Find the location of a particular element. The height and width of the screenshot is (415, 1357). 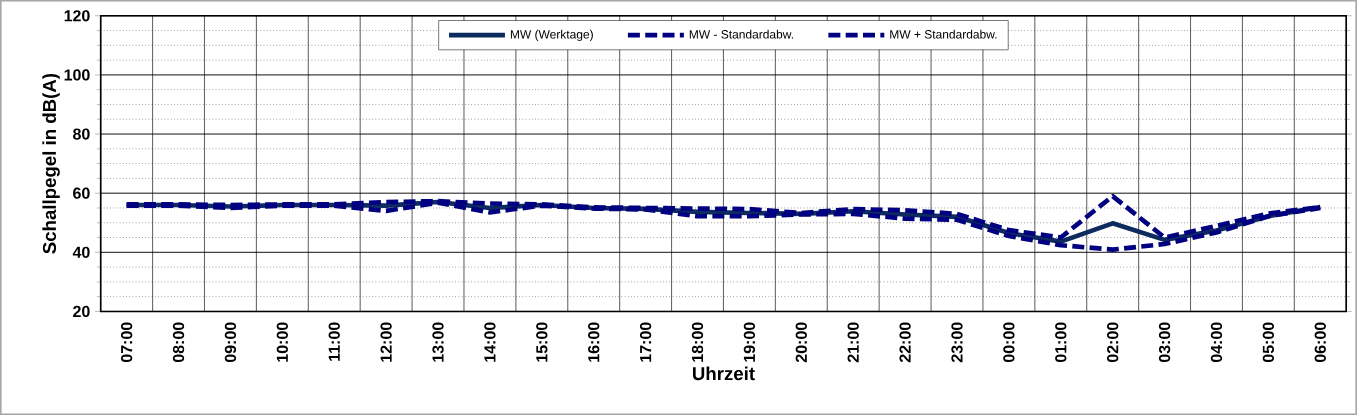

x-tick-label: 02:00 is located at coordinates (1113, 342).